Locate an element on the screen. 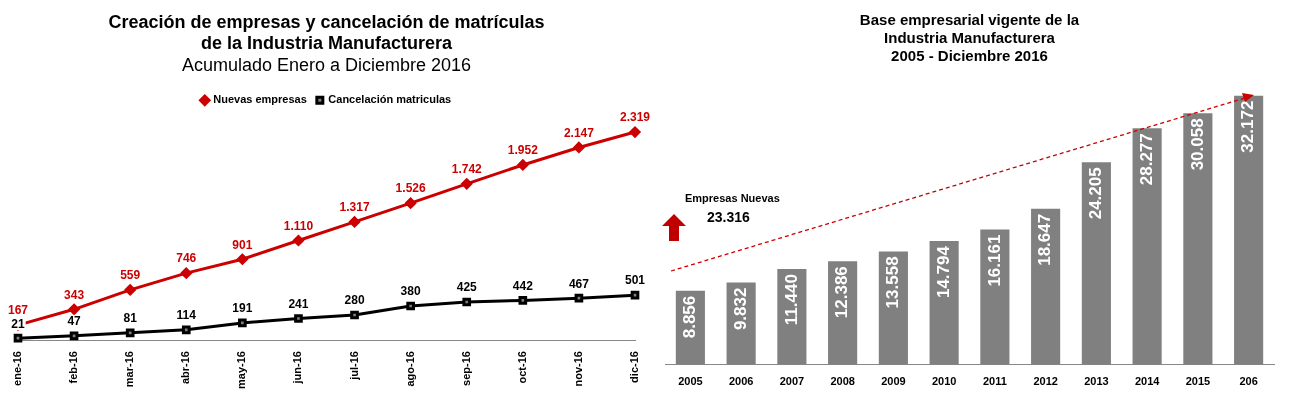 Image resolution: width=1294 pixels, height=400 pixels. data-label: 425 is located at coordinates (467, 287).